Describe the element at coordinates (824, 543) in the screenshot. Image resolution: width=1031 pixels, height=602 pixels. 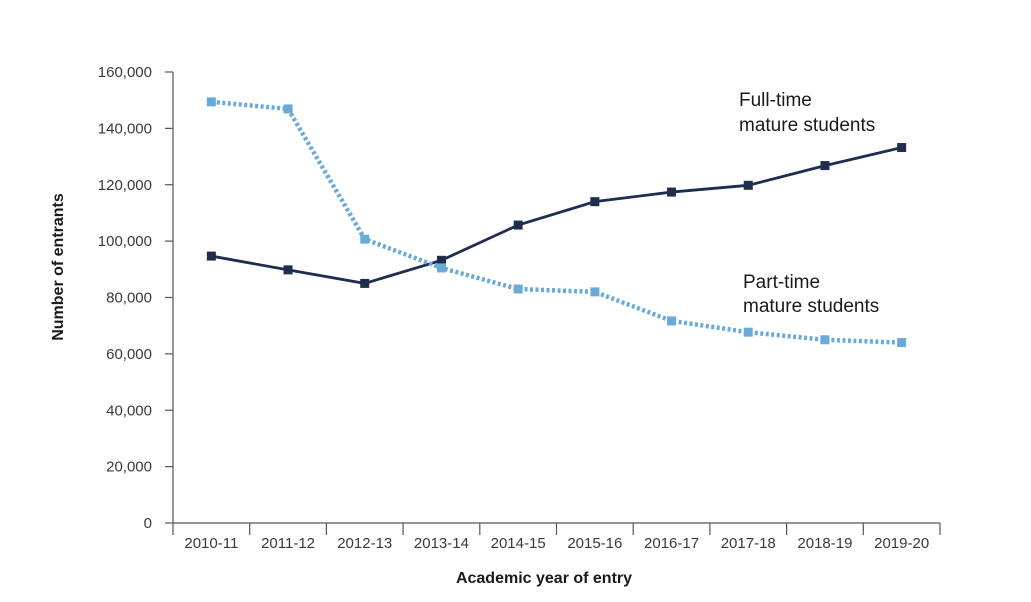
I see `x-tick-label: 2018-19` at that location.